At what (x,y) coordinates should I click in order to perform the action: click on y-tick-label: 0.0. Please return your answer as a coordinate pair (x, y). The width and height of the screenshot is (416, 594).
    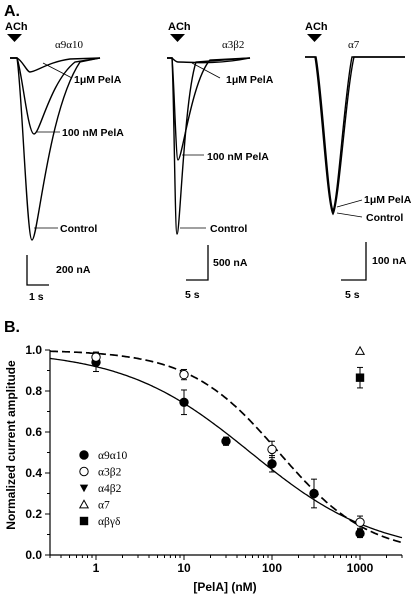
    Looking at the image, I should click on (33, 555).